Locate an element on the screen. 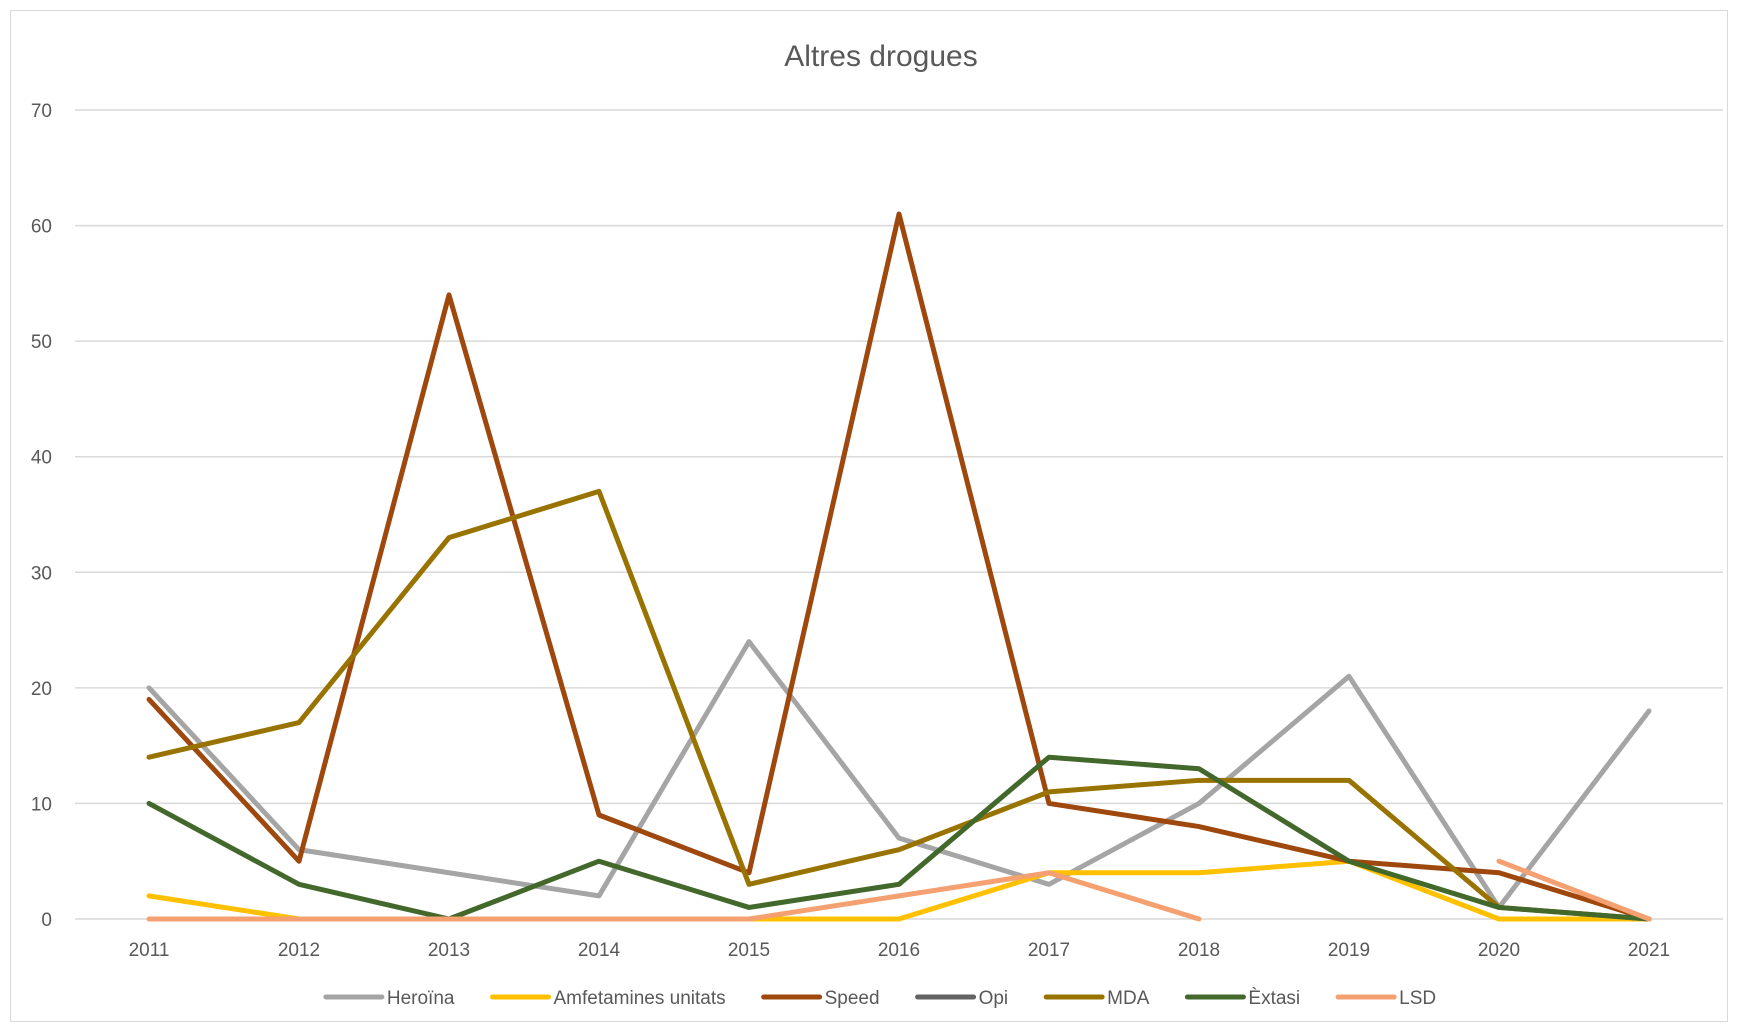 Image resolution: width=1740 pixels, height=1035 pixels. x-tick-label: 2013 is located at coordinates (449, 950).